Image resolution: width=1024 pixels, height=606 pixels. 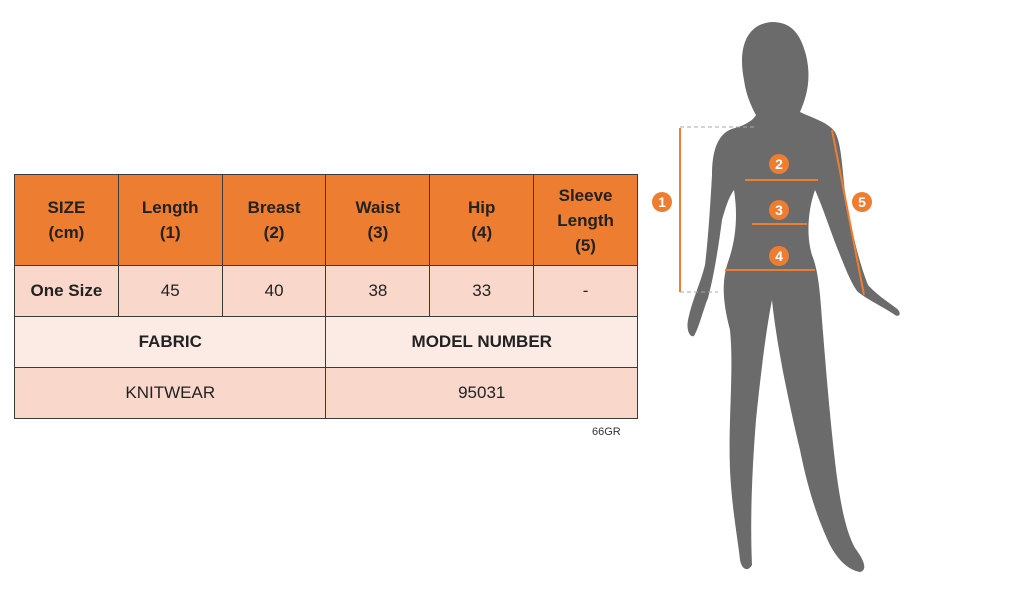 I want to click on measurement-guides, so click(x=772, y=212).